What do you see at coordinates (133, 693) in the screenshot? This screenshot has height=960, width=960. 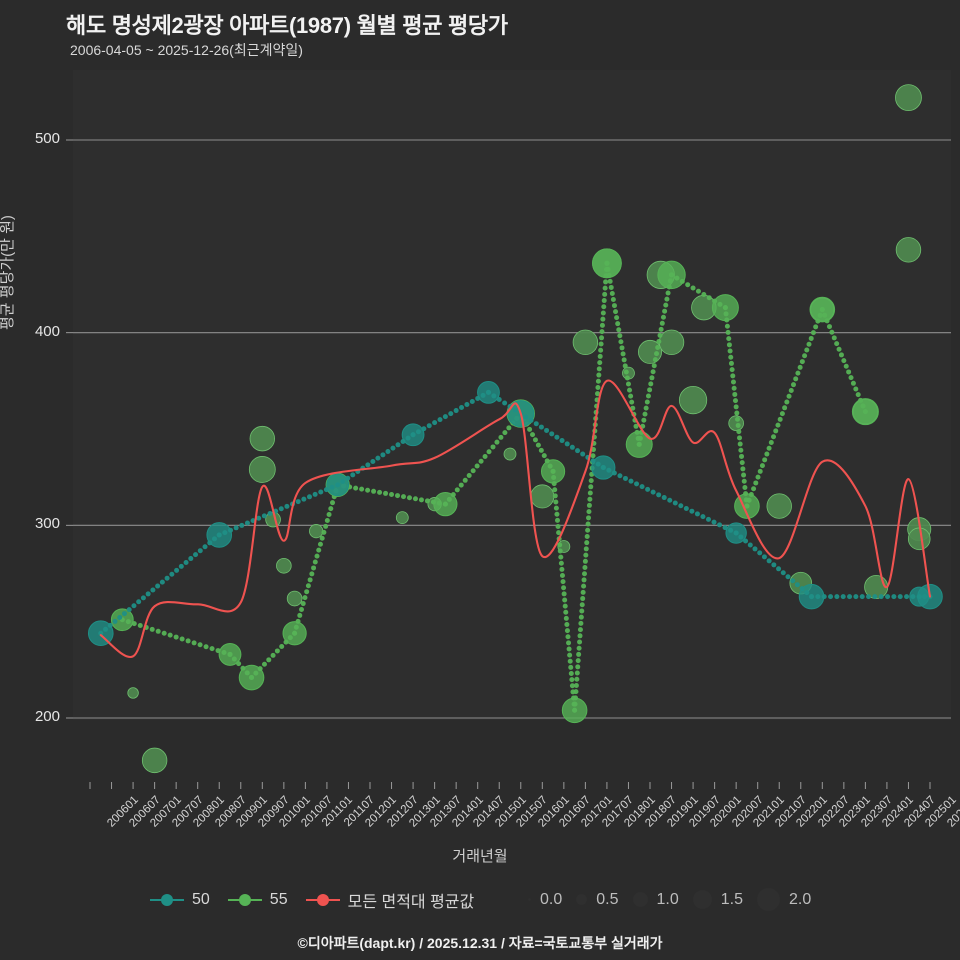 I see `scatter-point` at bounding box center [133, 693].